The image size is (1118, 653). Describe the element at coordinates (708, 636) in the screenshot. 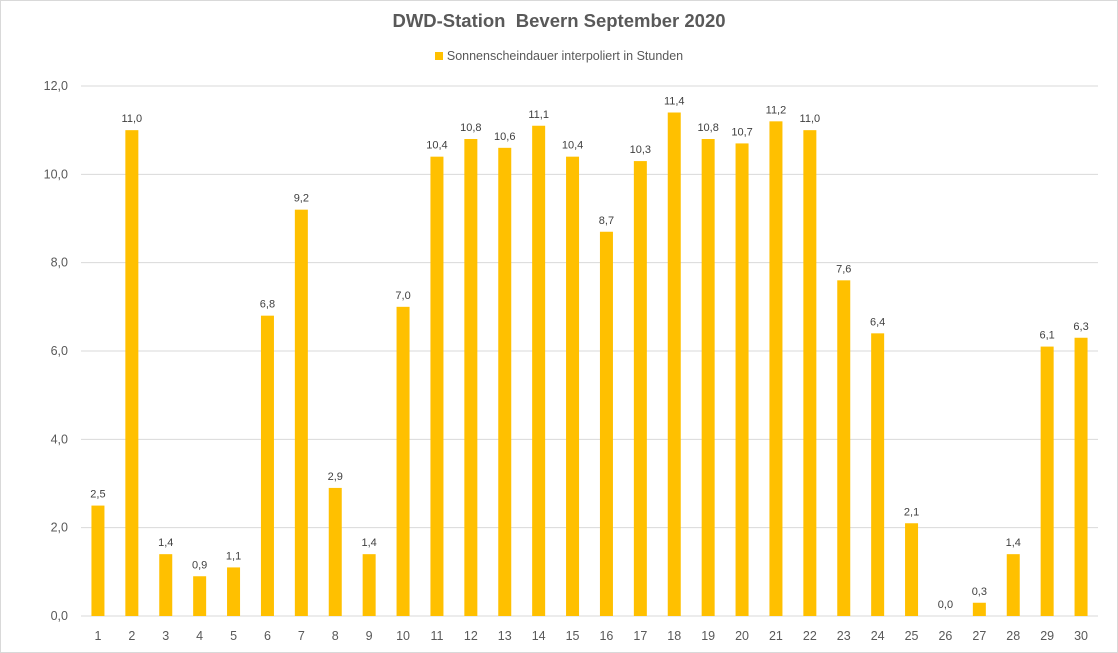

I see `x-tick-label: 19` at that location.